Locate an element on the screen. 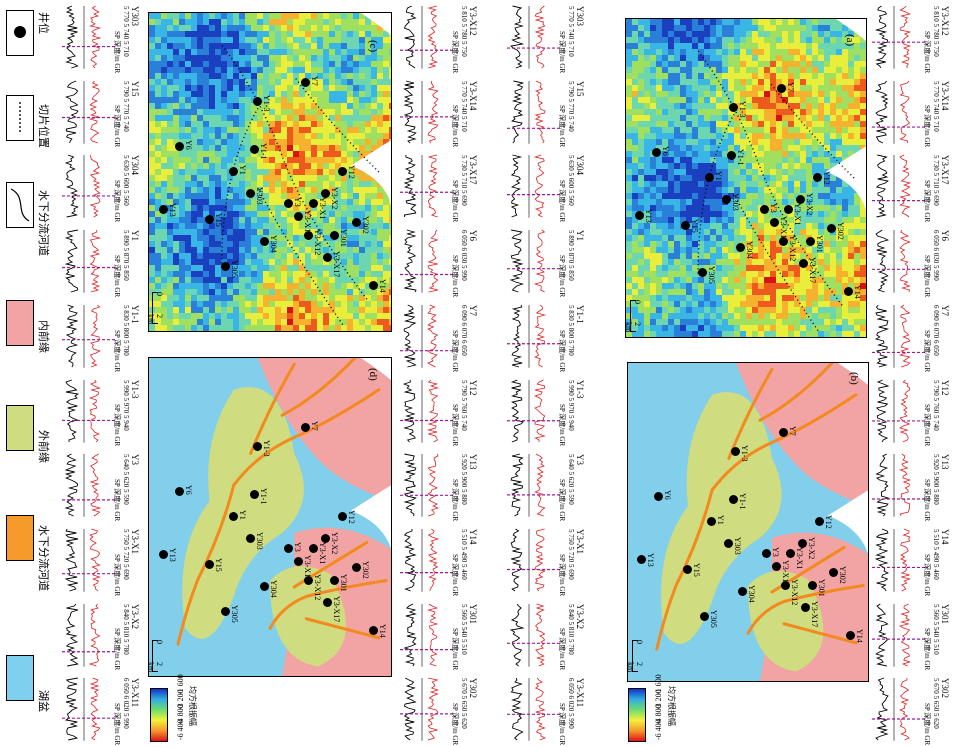 This screenshot has height=747, width=977. panel-label-d: (d) is located at coordinates (373, 374).